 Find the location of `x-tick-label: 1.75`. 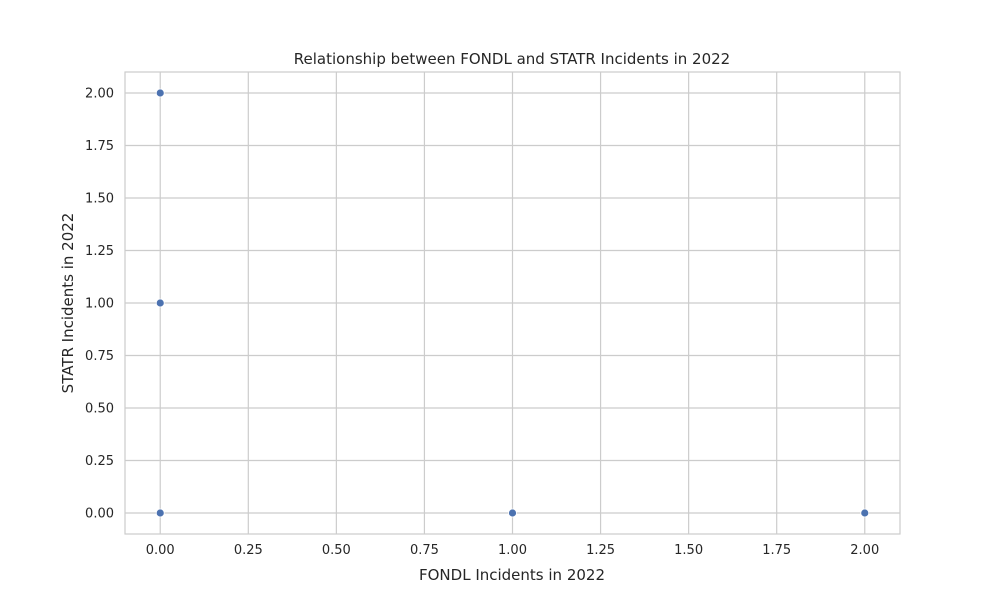

x-tick-label: 1.75 is located at coordinates (776, 550).